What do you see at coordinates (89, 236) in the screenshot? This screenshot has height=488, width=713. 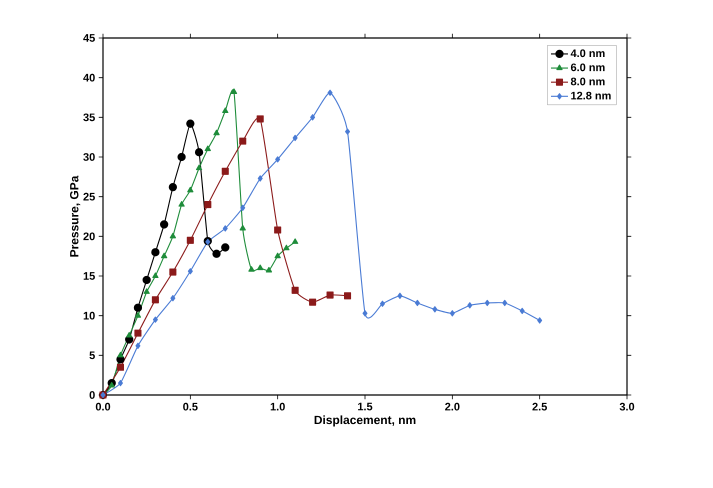 I see `y-tick-label: 20` at bounding box center [89, 236].